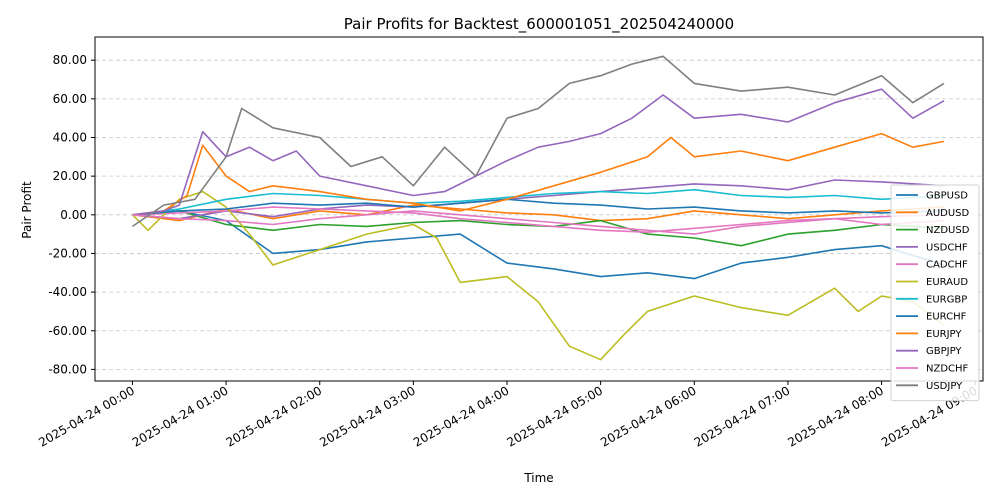 The height and width of the screenshot is (504, 1000). I want to click on legend-label: EURGBP, so click(946, 299).